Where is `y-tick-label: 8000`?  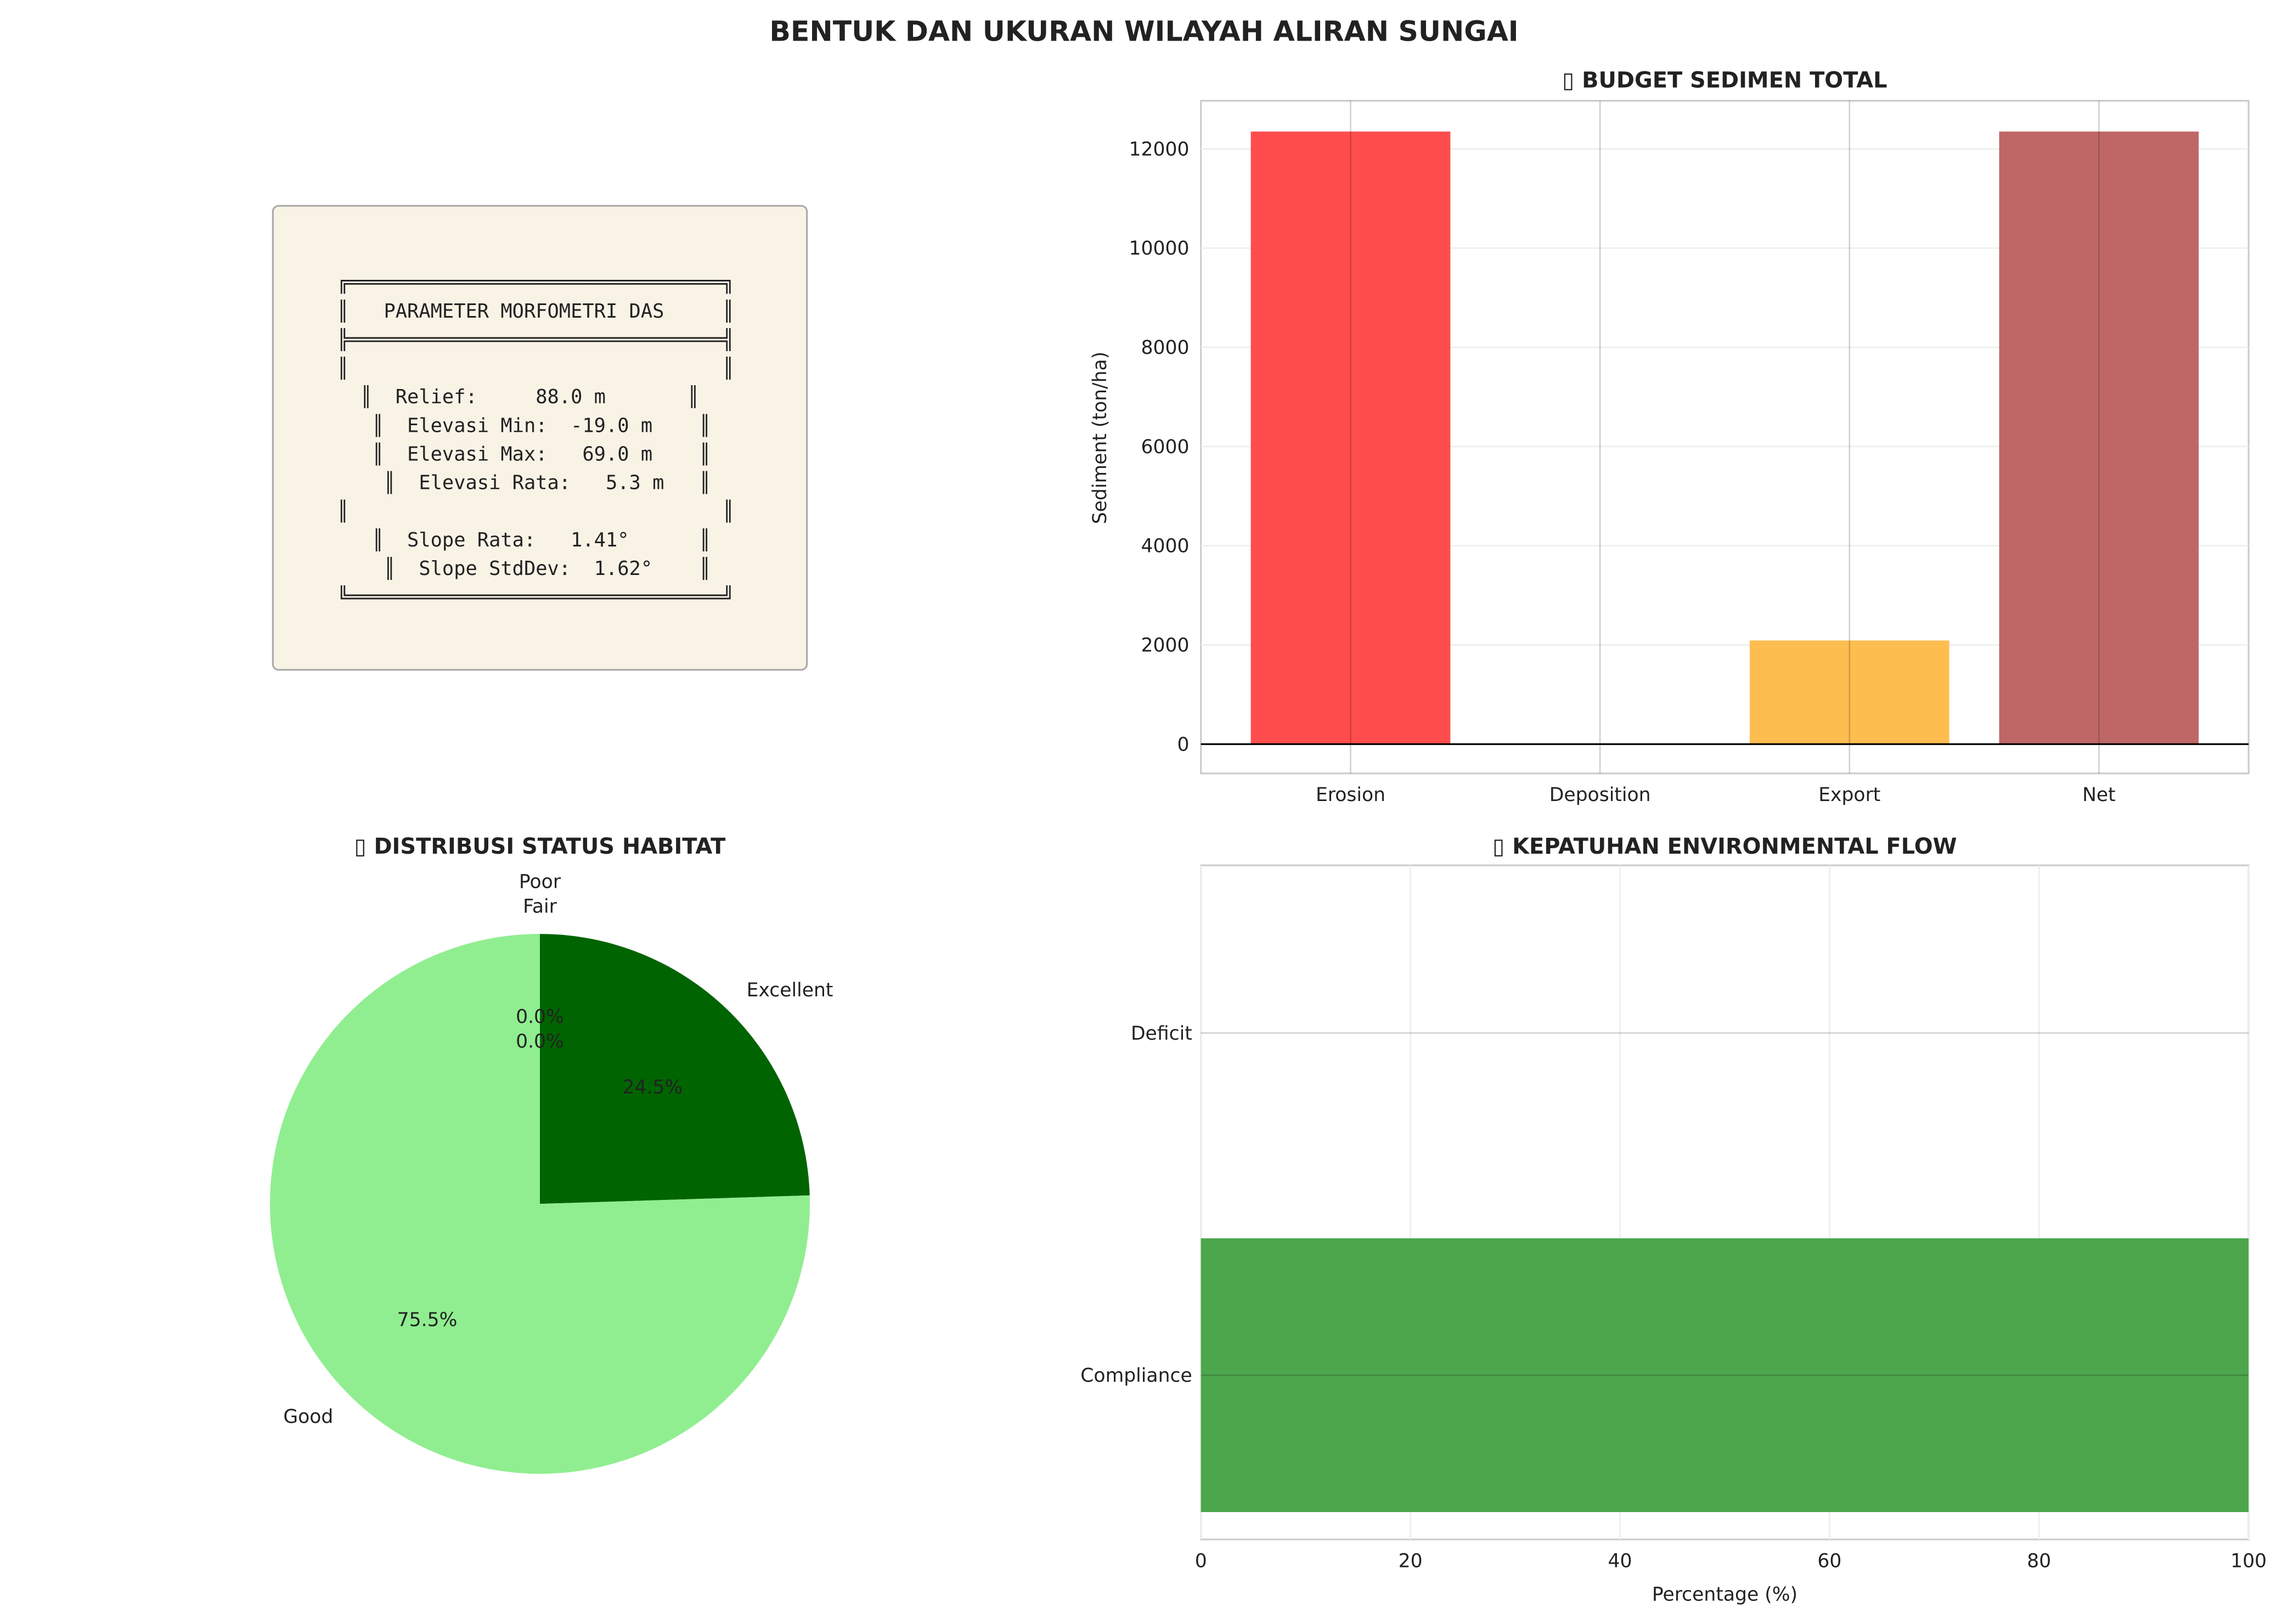
y-tick-label: 8000 is located at coordinates (1165, 348).